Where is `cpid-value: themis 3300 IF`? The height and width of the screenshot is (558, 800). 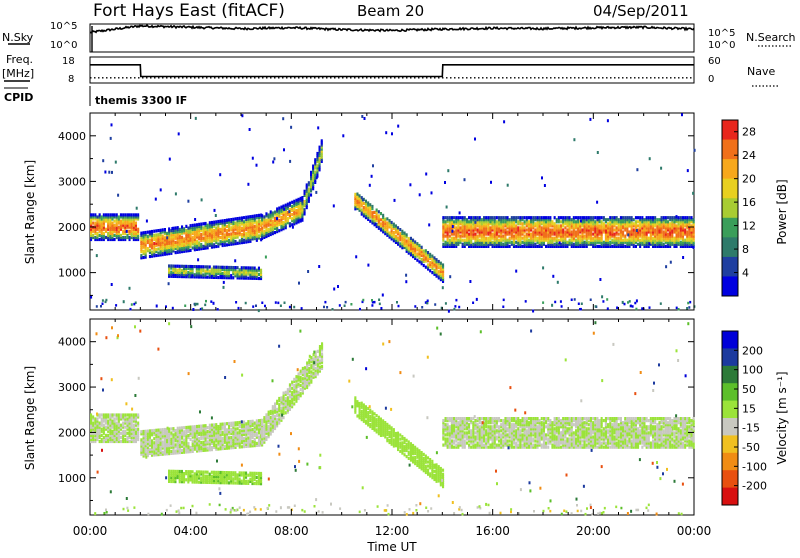
cpid-value: themis 3300 IF is located at coordinates (141, 100).